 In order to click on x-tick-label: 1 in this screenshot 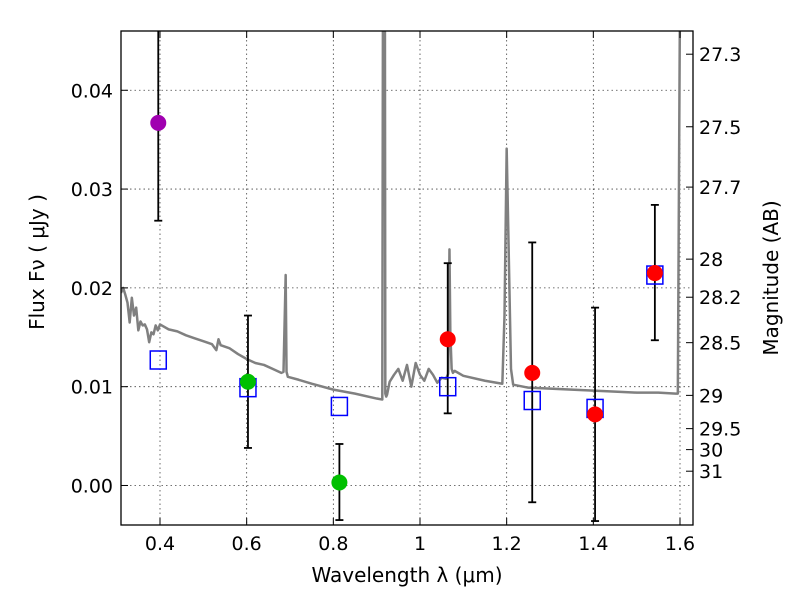, I will do `click(420, 544)`.